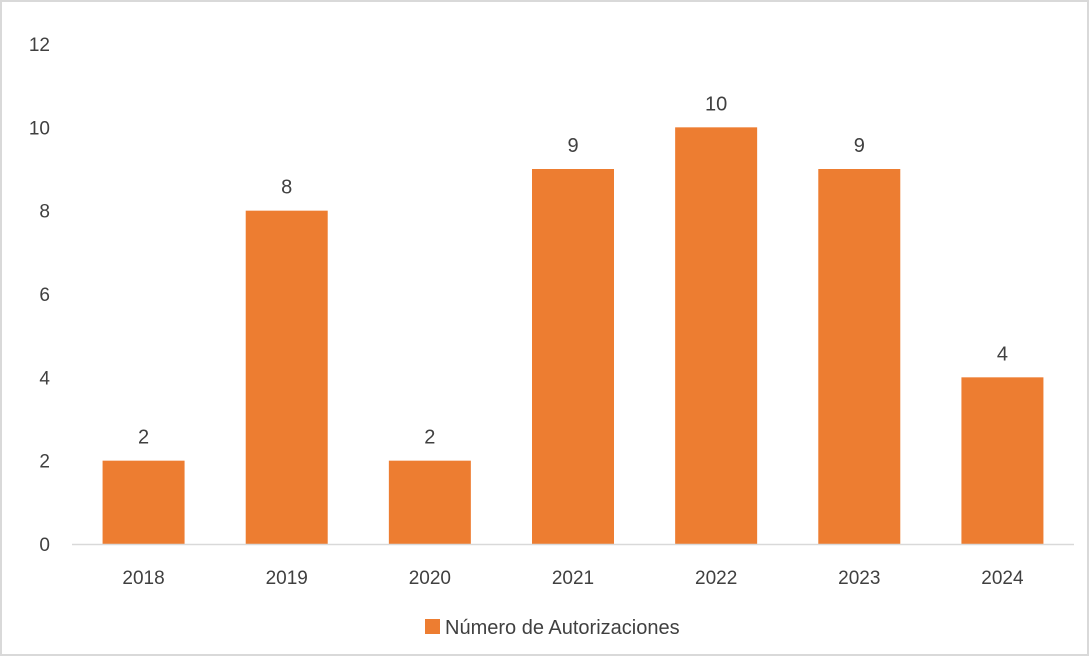 The height and width of the screenshot is (658, 1091). What do you see at coordinates (39, 128) in the screenshot?
I see `y-tick-label: 10` at bounding box center [39, 128].